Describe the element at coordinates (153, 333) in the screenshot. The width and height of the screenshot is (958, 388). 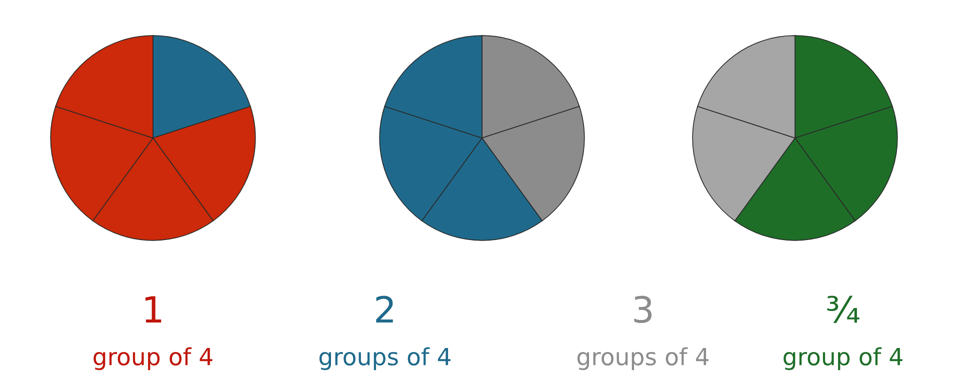
I see `text: 1 group of 4` at that location.